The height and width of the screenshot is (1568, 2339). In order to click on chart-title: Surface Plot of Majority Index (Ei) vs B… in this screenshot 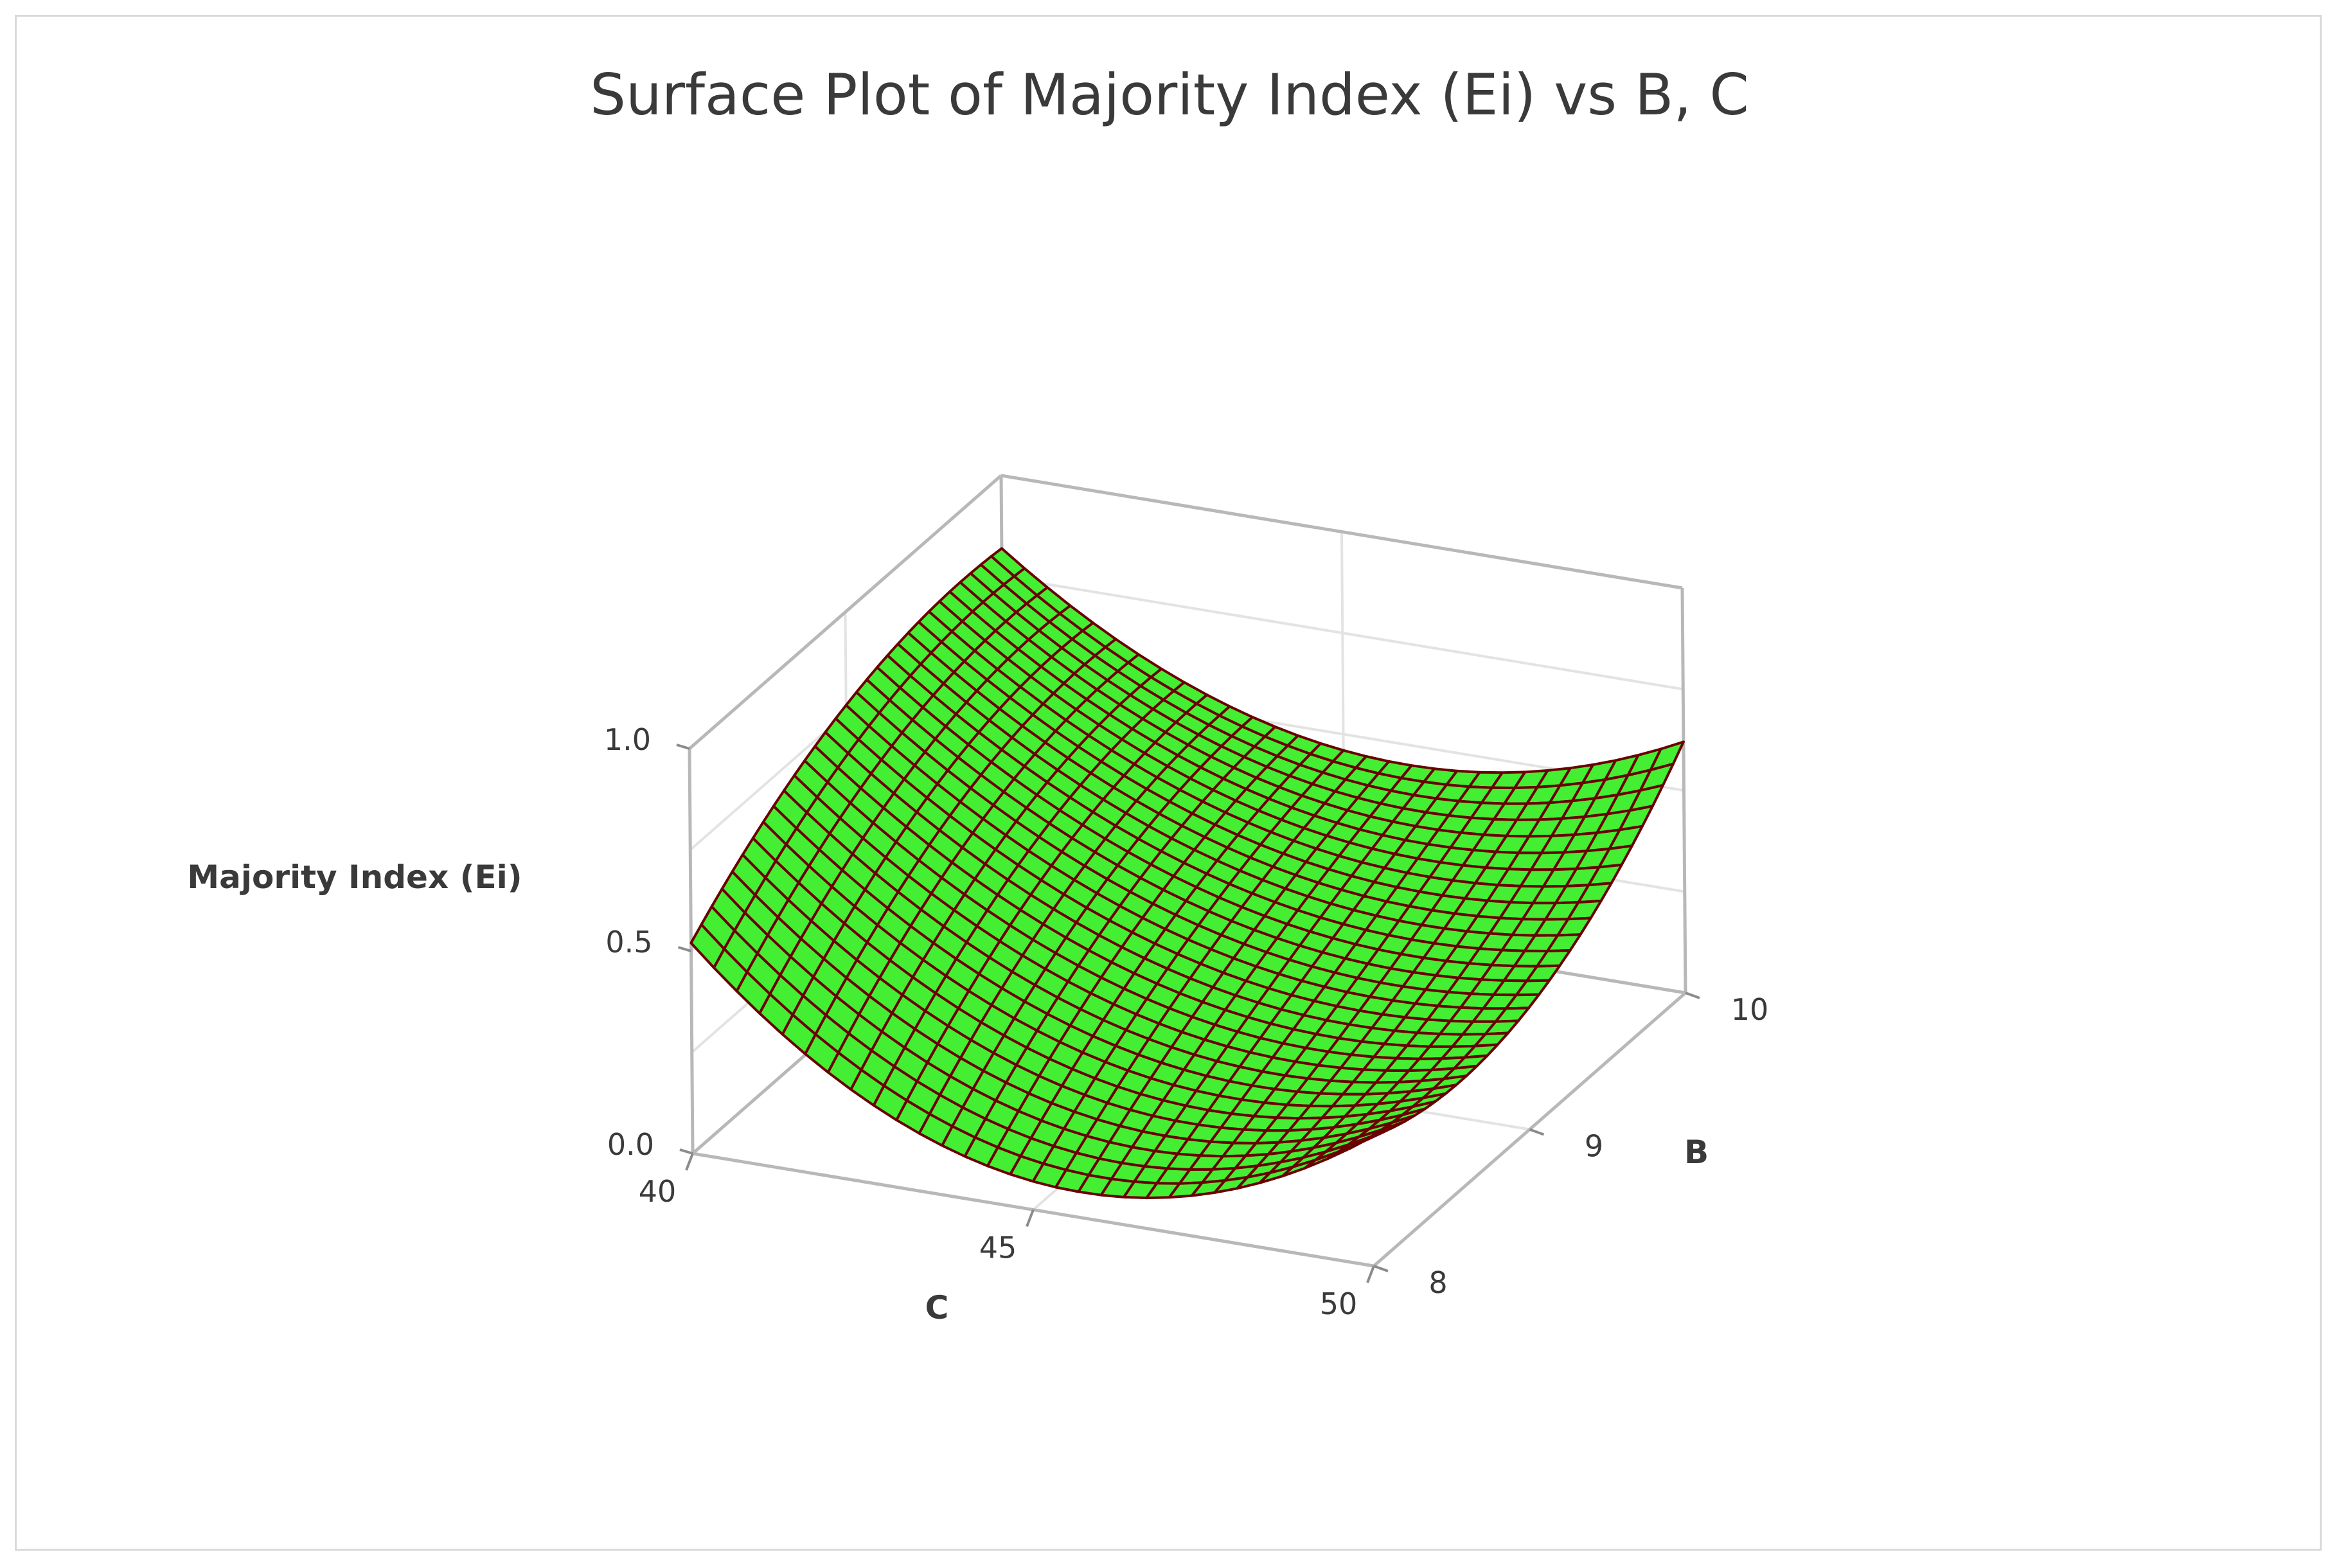, I will do `click(1170, 95)`.